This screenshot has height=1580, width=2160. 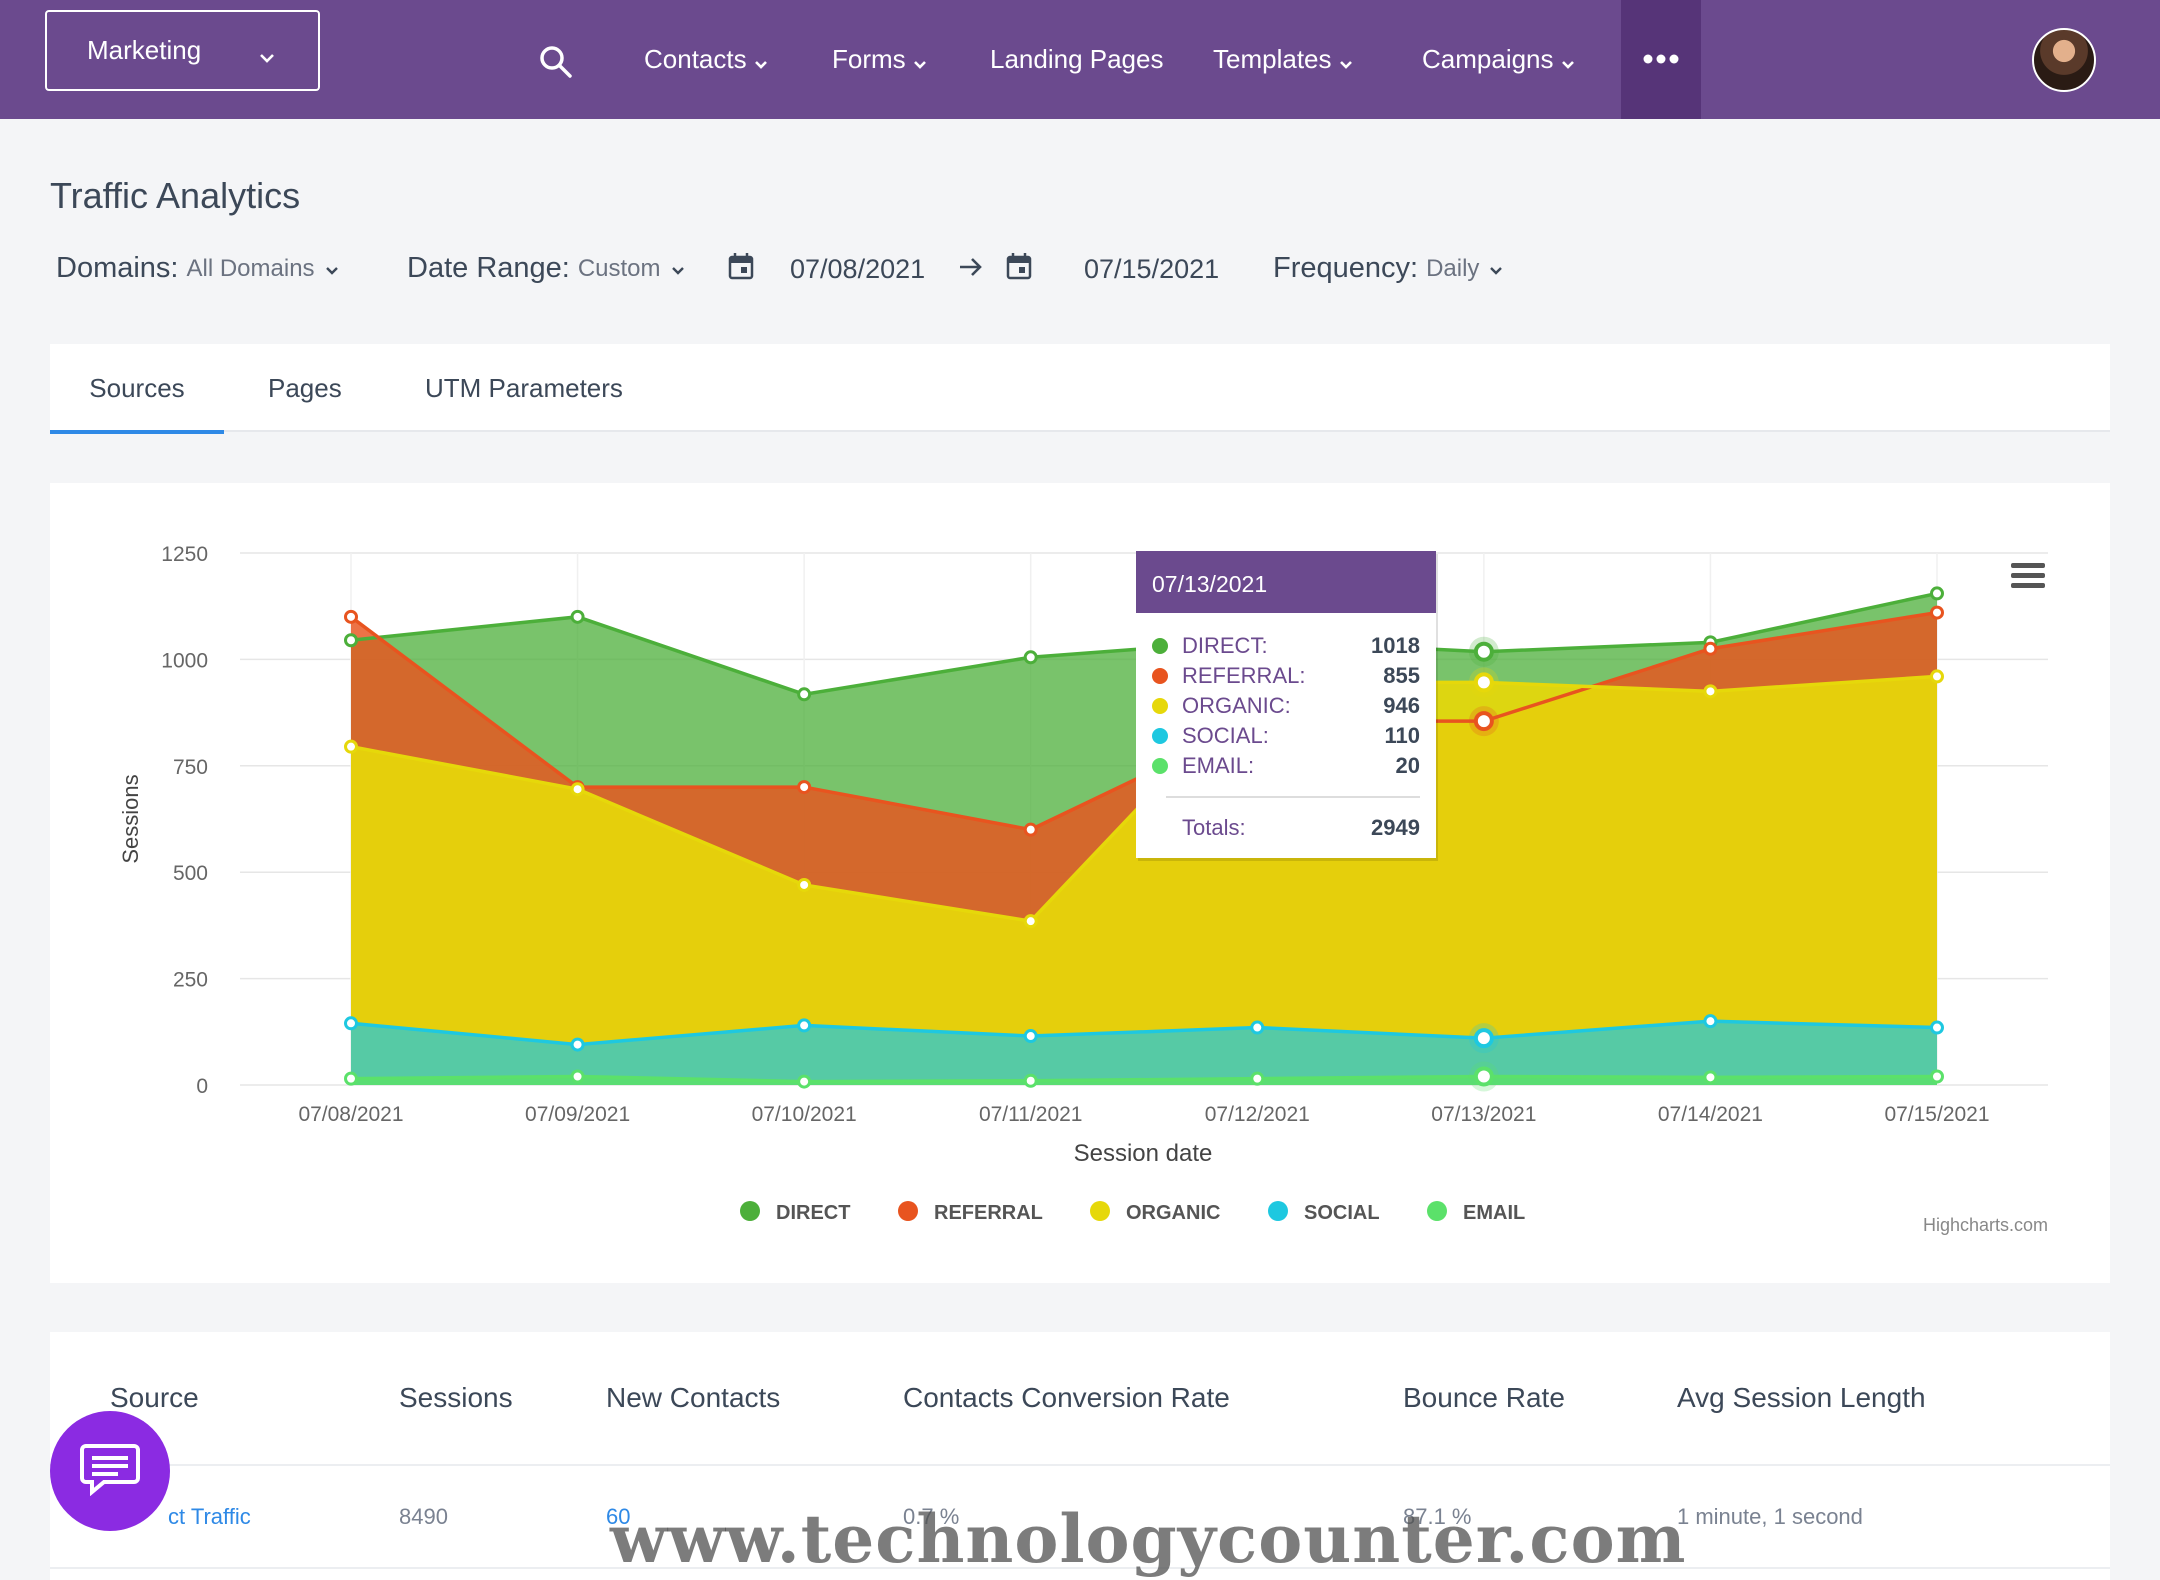 What do you see at coordinates (2064, 60) in the screenshot?
I see `user-avatar` at bounding box center [2064, 60].